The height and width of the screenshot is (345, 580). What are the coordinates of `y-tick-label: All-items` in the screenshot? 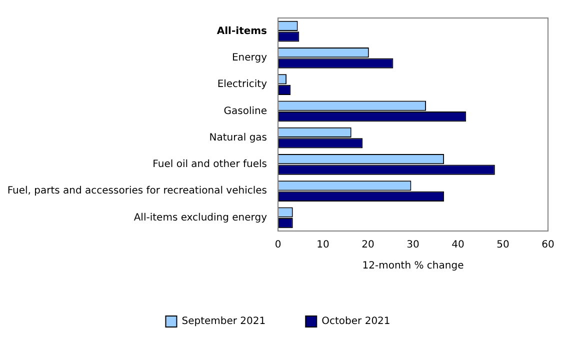 It's located at (242, 31).